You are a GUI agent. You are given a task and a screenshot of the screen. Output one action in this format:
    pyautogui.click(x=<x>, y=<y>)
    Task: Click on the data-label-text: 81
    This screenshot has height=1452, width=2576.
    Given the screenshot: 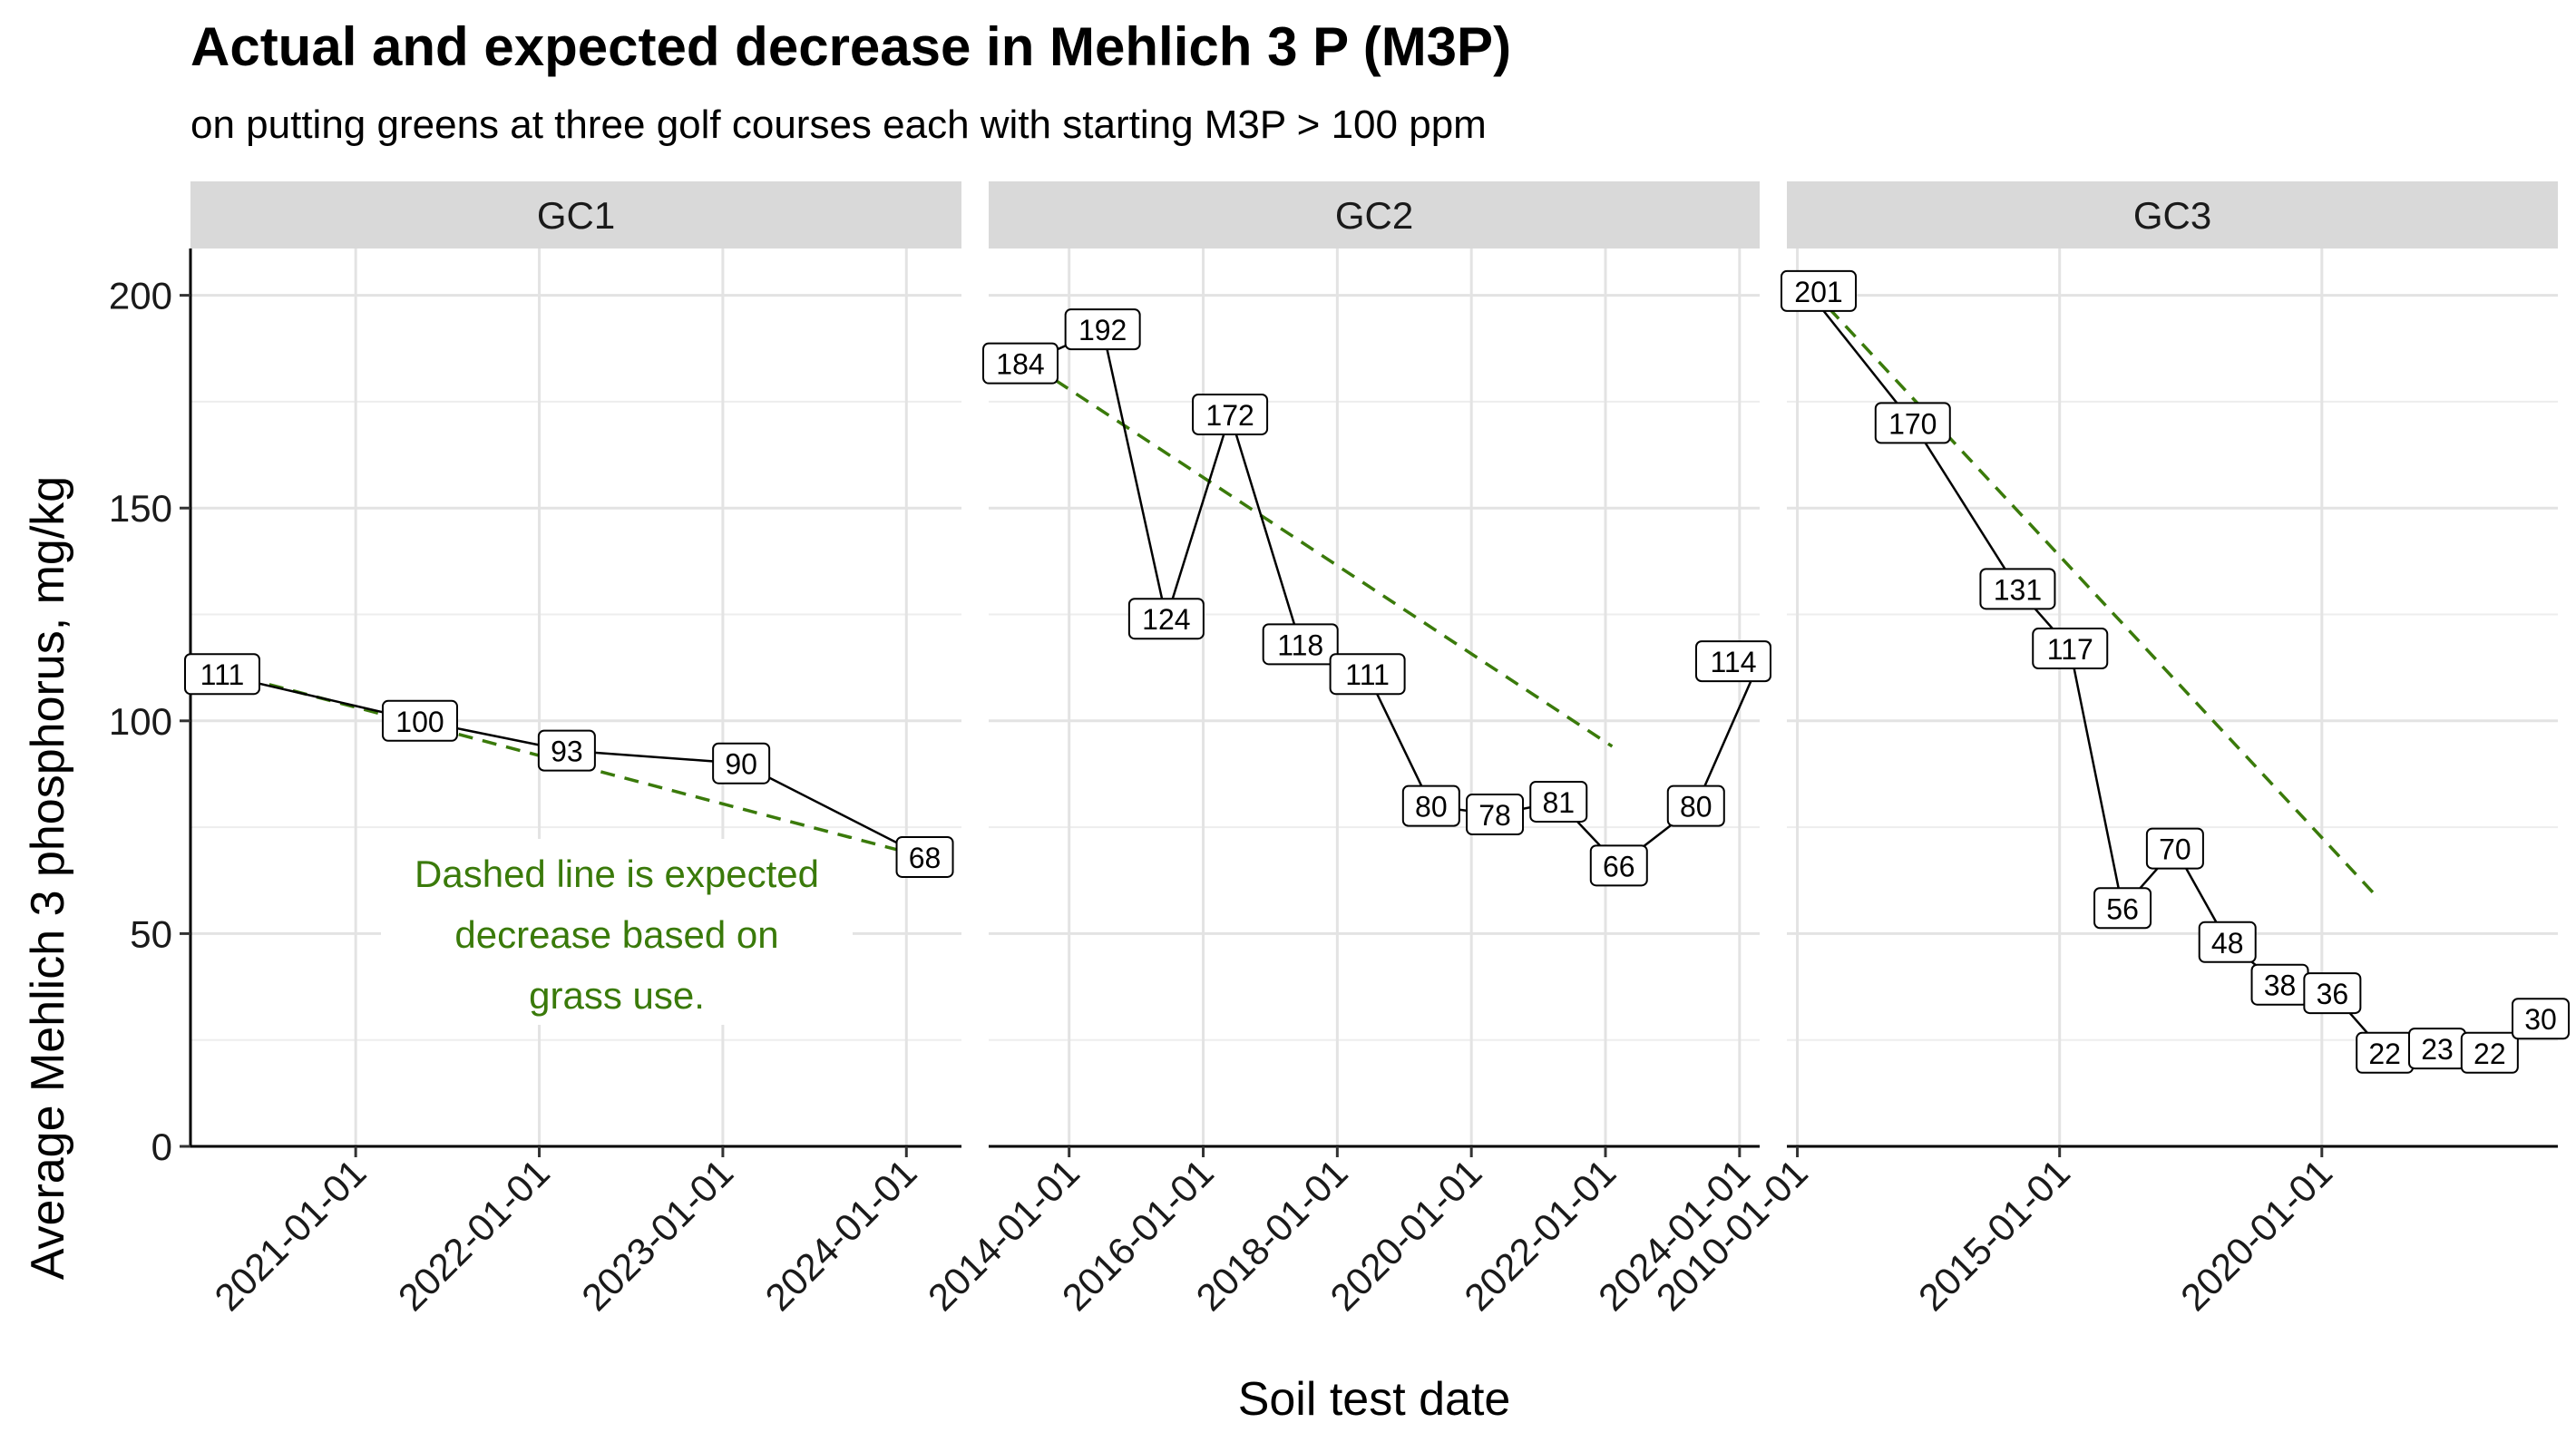 What is the action you would take?
    pyautogui.click(x=1558, y=802)
    